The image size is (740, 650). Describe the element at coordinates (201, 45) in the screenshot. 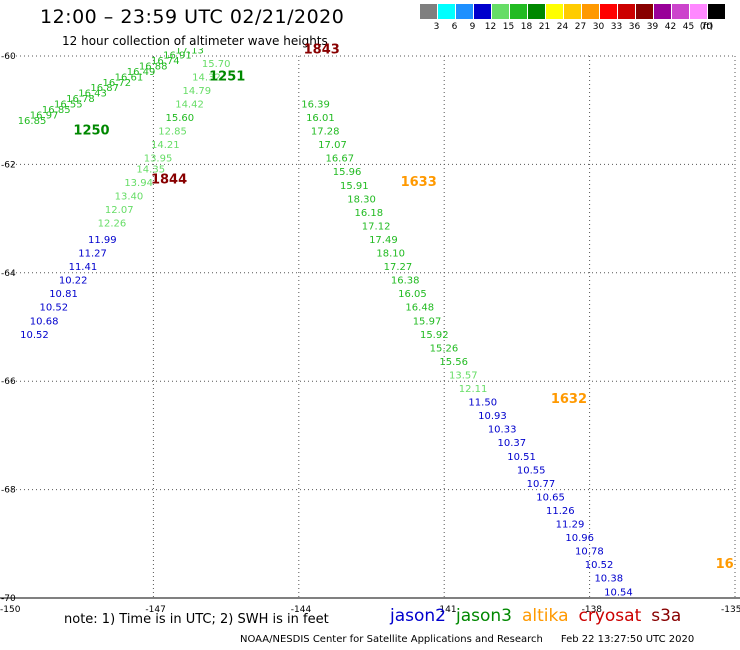

I see `swh-value-label: 16.84` at that location.